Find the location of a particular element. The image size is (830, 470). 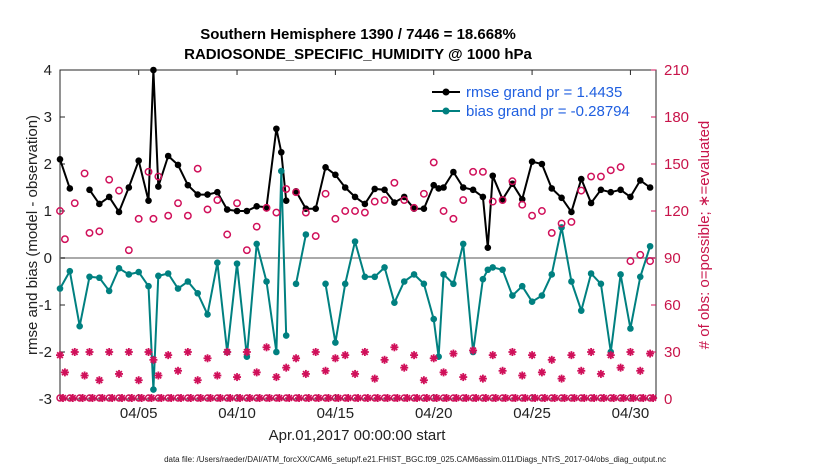

legend-bias-label: bias grand pr = -0.28794 is located at coordinates (548, 111).